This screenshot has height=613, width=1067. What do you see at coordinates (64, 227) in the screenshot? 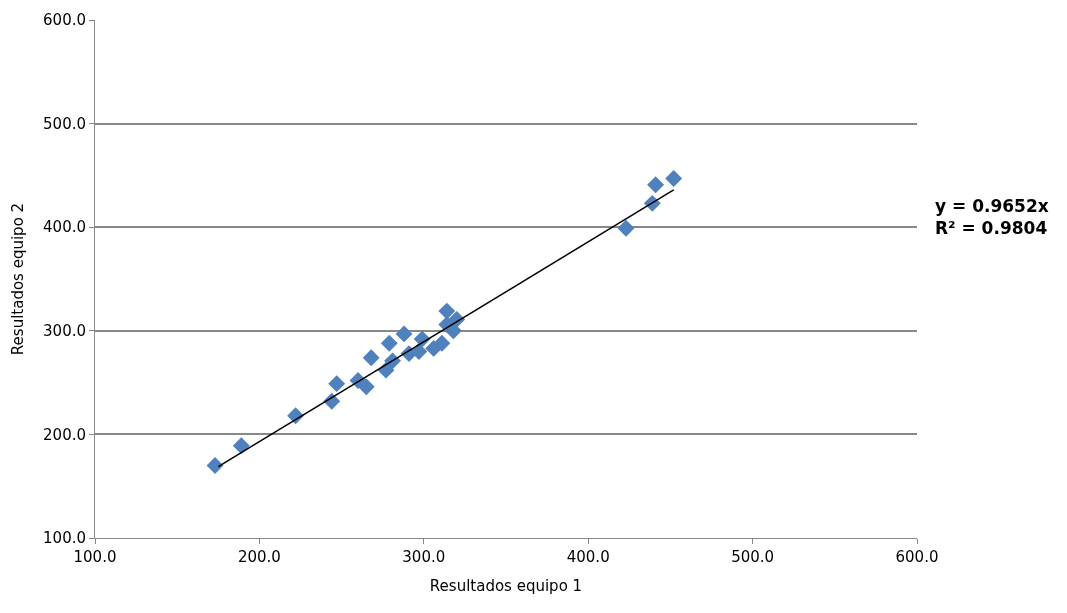
I see `y-tick-label: 400.0` at bounding box center [64, 227].